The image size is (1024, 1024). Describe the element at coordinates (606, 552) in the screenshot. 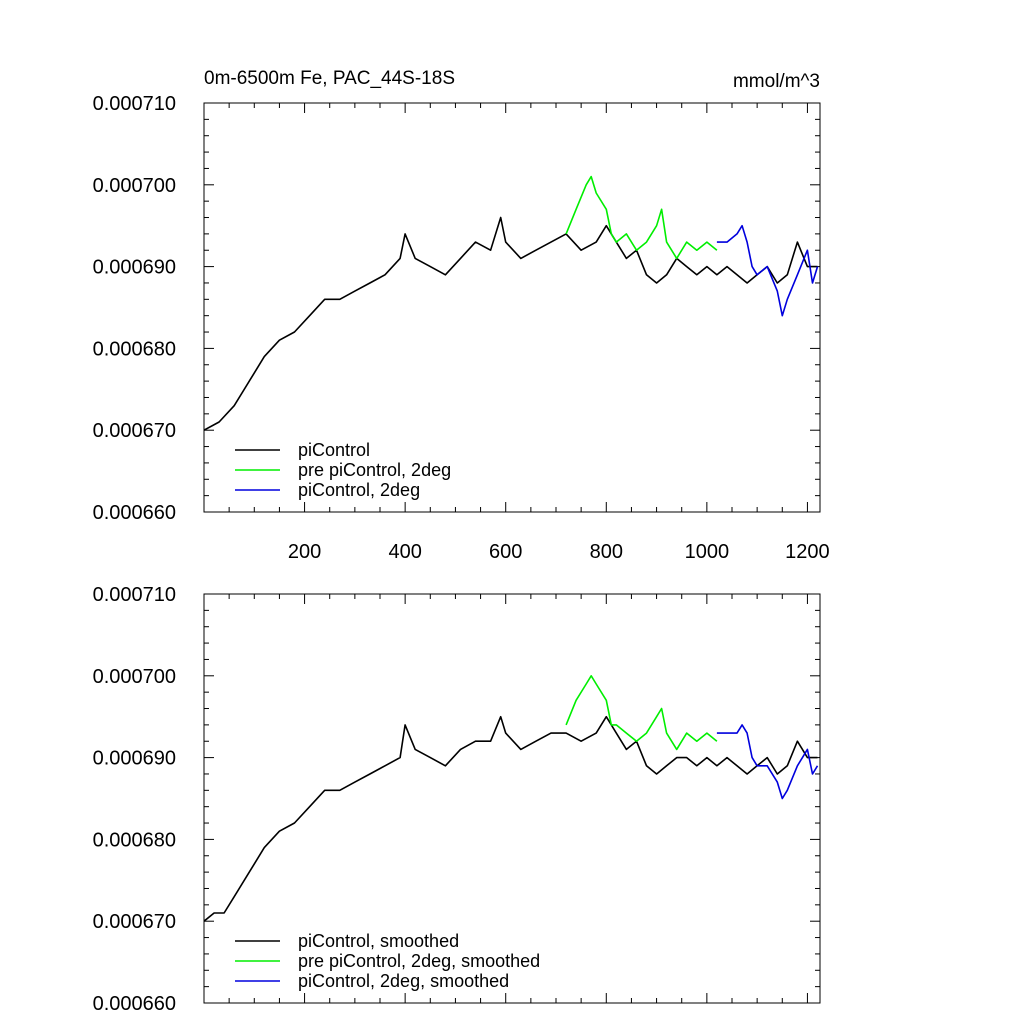

I see `x-tick-label: 800` at that location.